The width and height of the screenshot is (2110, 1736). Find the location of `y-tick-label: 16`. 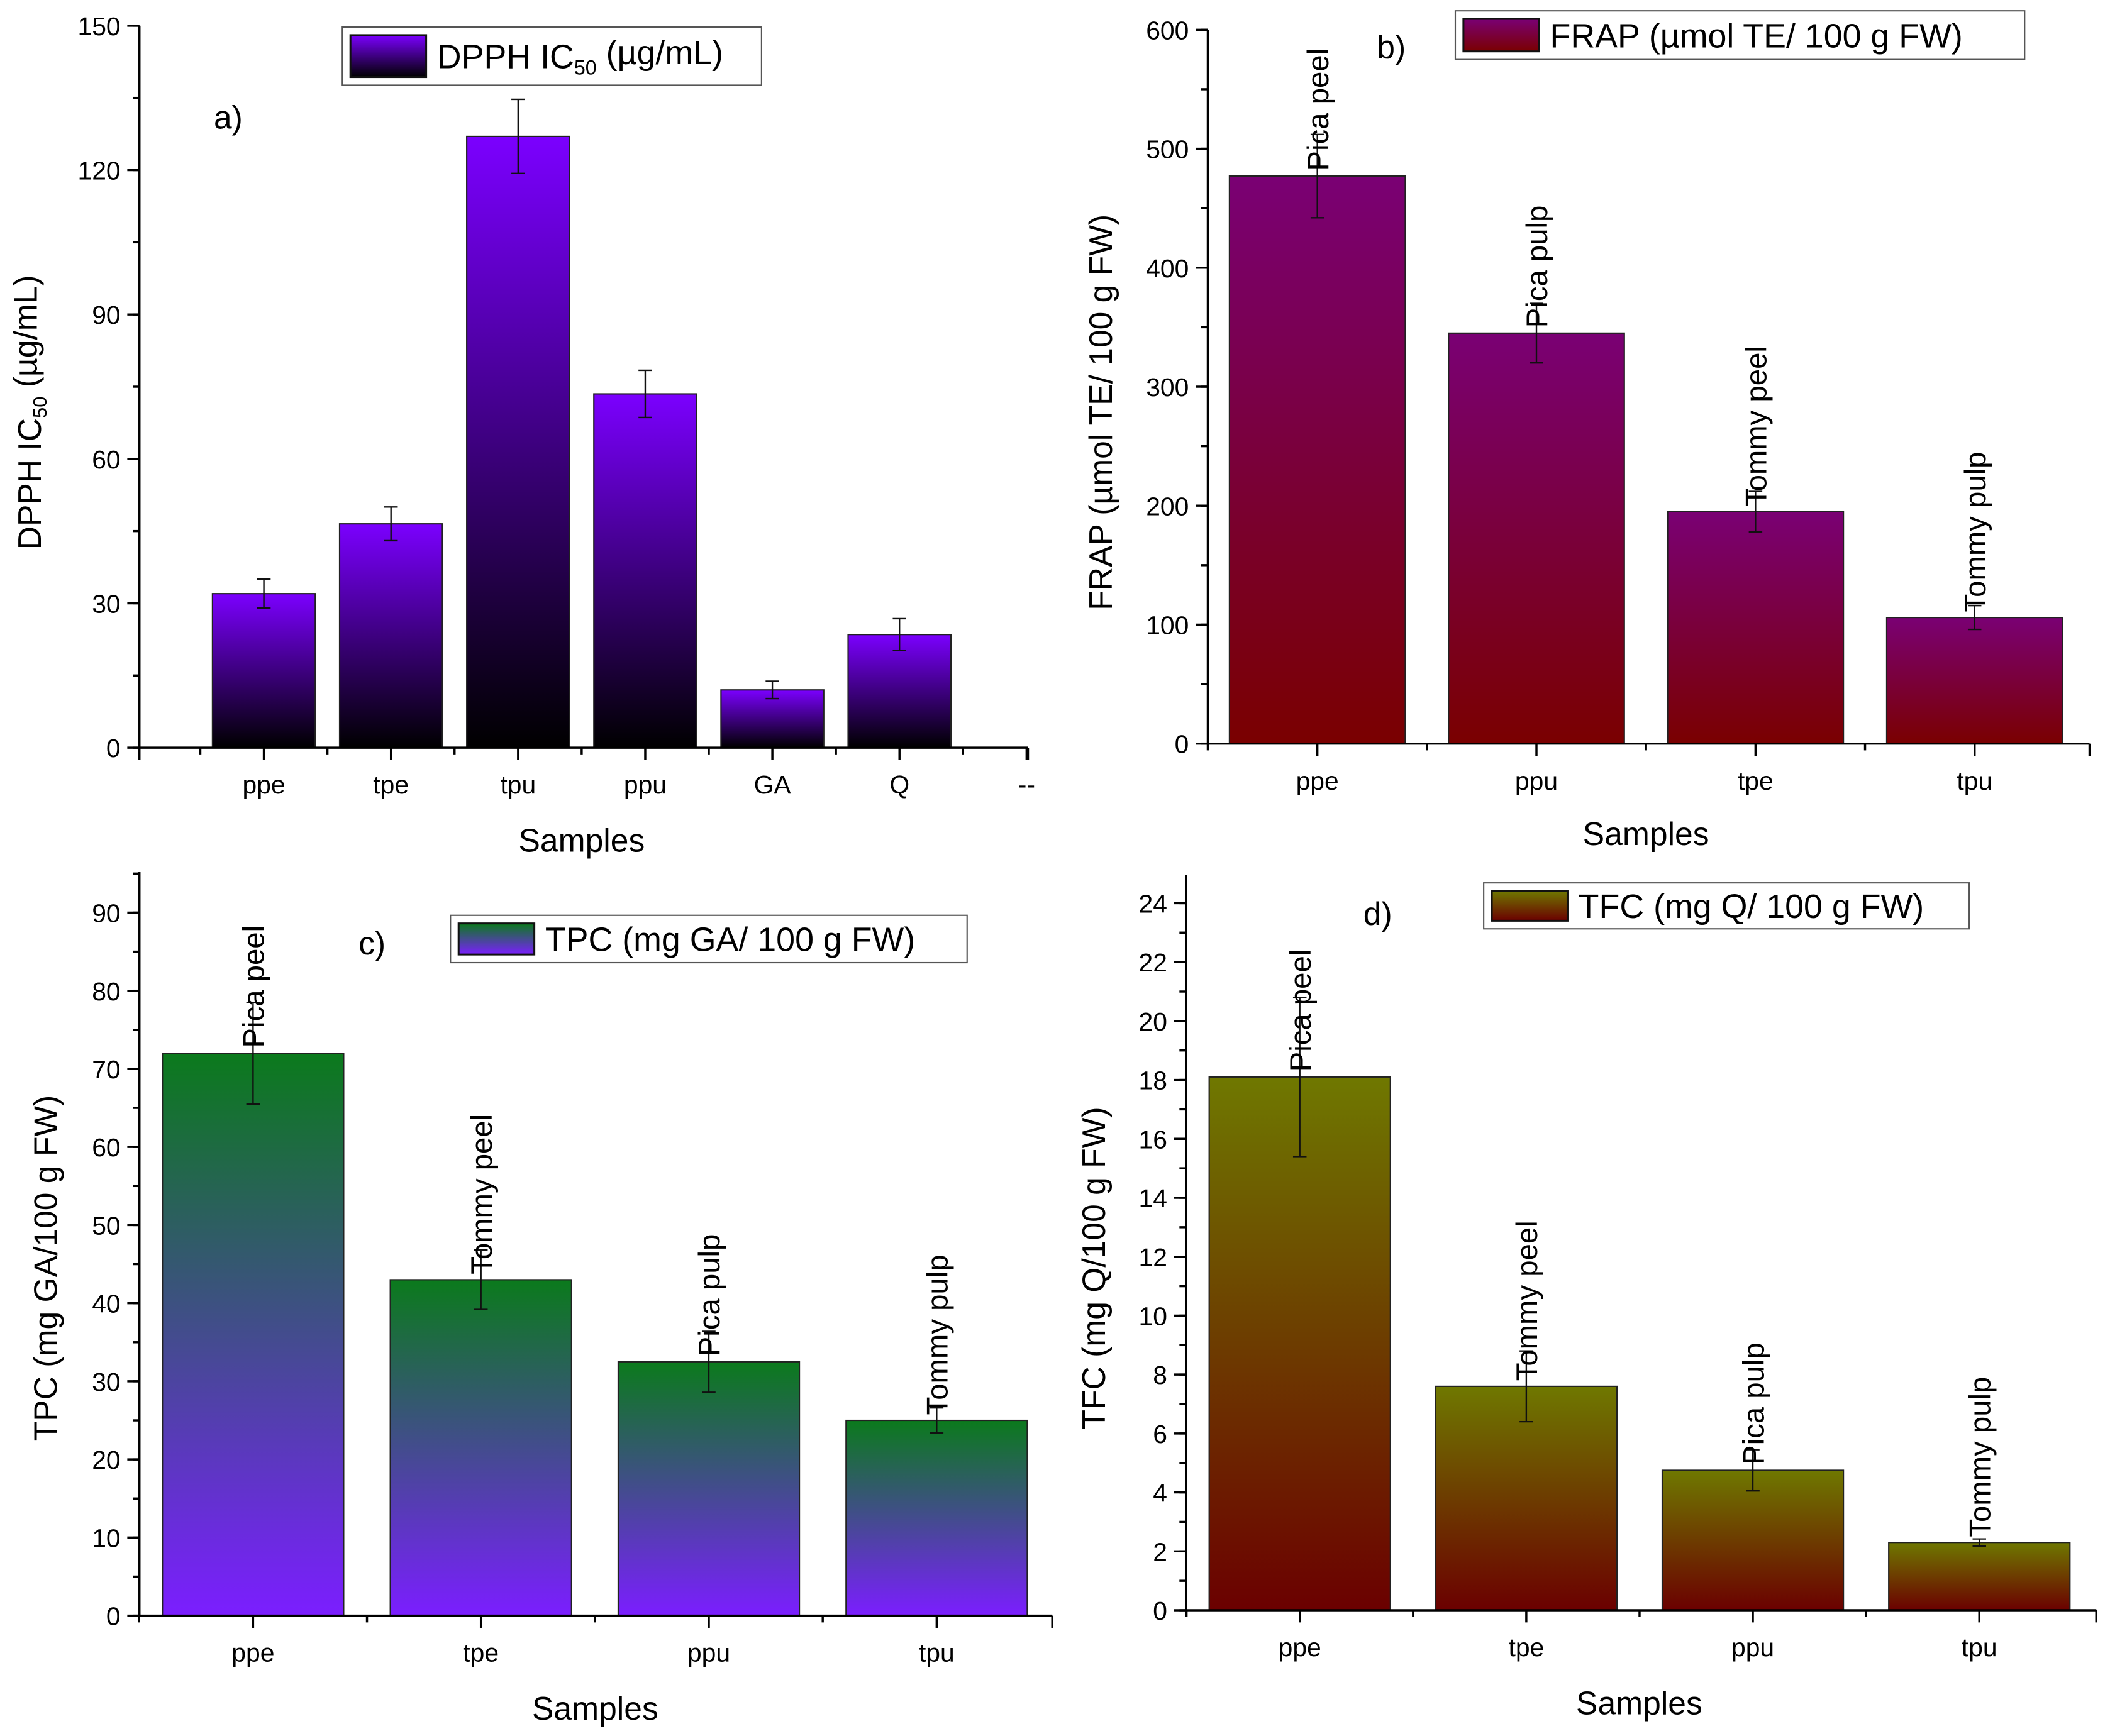

y-tick-label: 16 is located at coordinates (1153, 1139).